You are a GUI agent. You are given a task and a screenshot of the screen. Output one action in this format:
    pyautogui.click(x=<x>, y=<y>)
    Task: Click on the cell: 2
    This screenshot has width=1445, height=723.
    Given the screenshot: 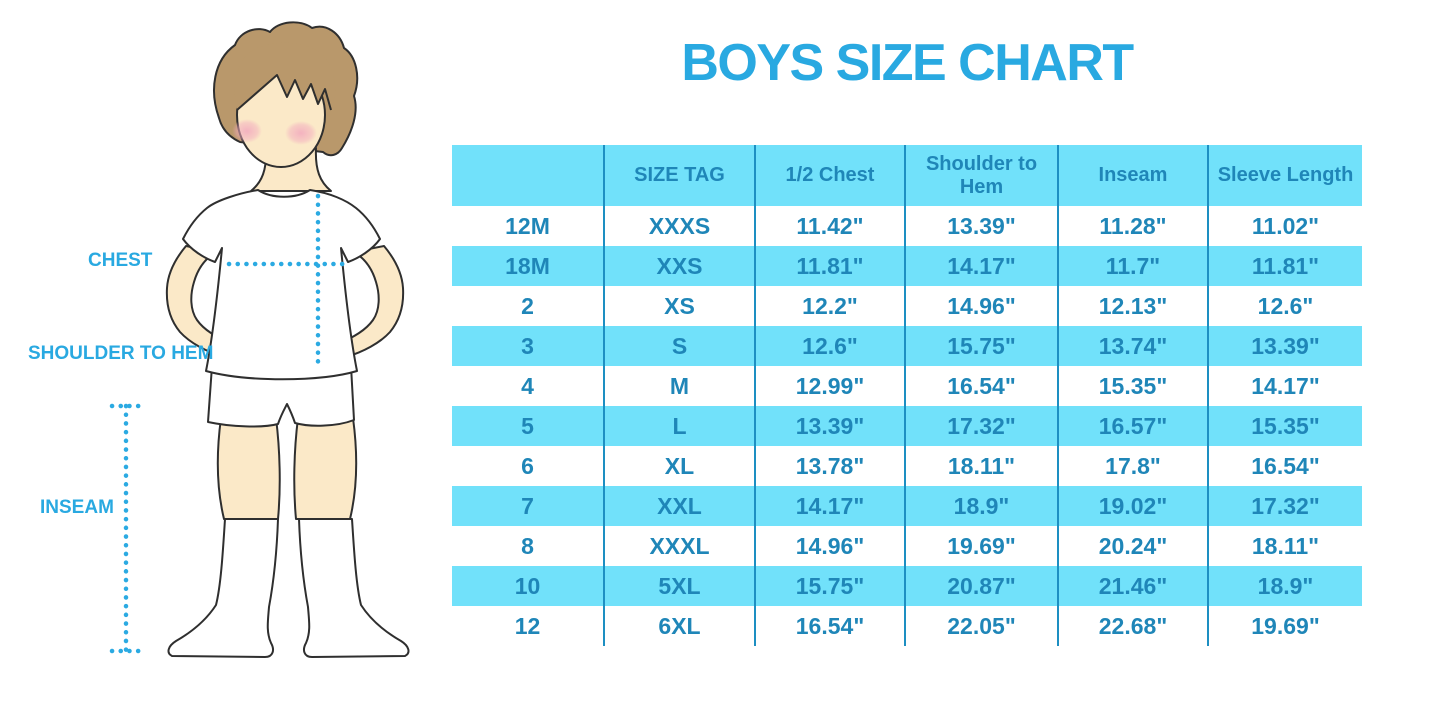 What is the action you would take?
    pyautogui.click(x=527, y=305)
    